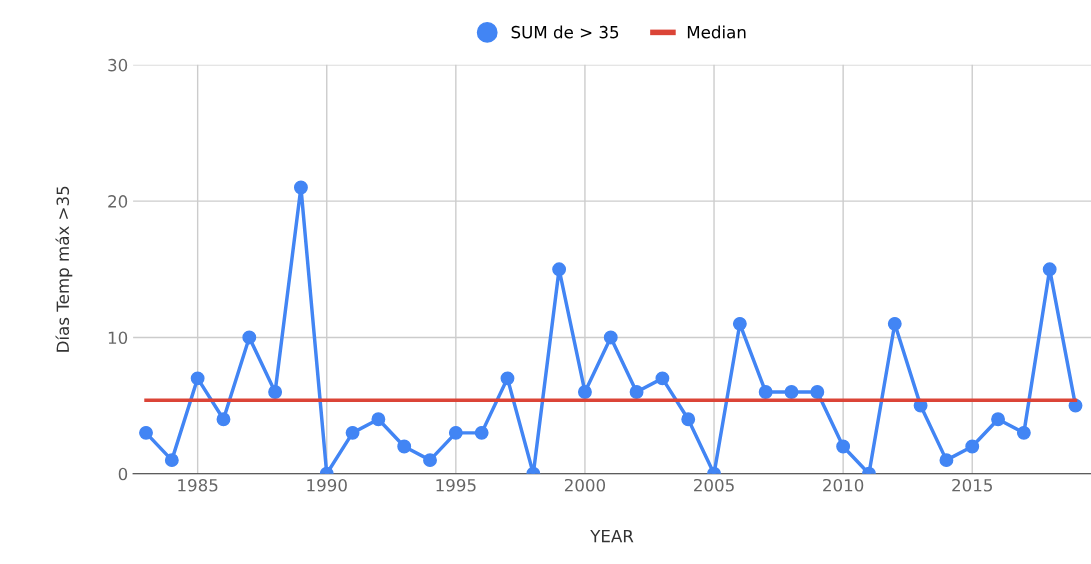 Image resolution: width=1091 pixels, height=564 pixels. I want to click on y-tick-label: 30, so click(118, 65).